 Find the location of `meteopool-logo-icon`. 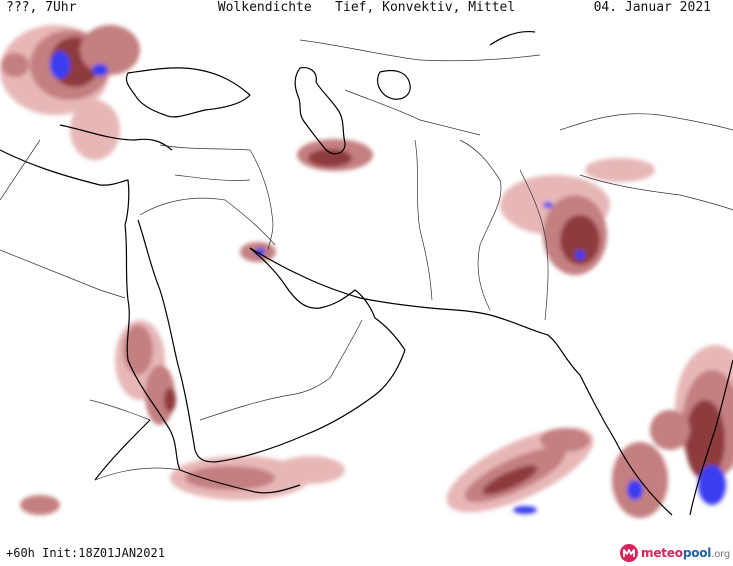

meteopool-logo-icon is located at coordinates (629, 553).